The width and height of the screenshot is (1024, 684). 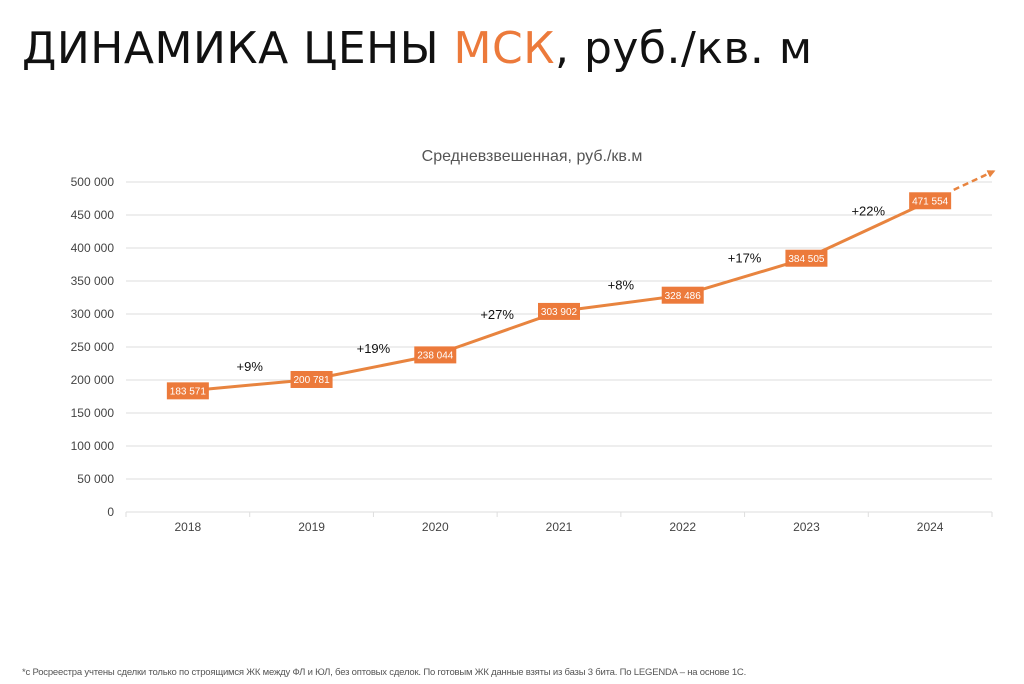 I want to click on y-tick-label: 150 000, so click(x=93, y=413).